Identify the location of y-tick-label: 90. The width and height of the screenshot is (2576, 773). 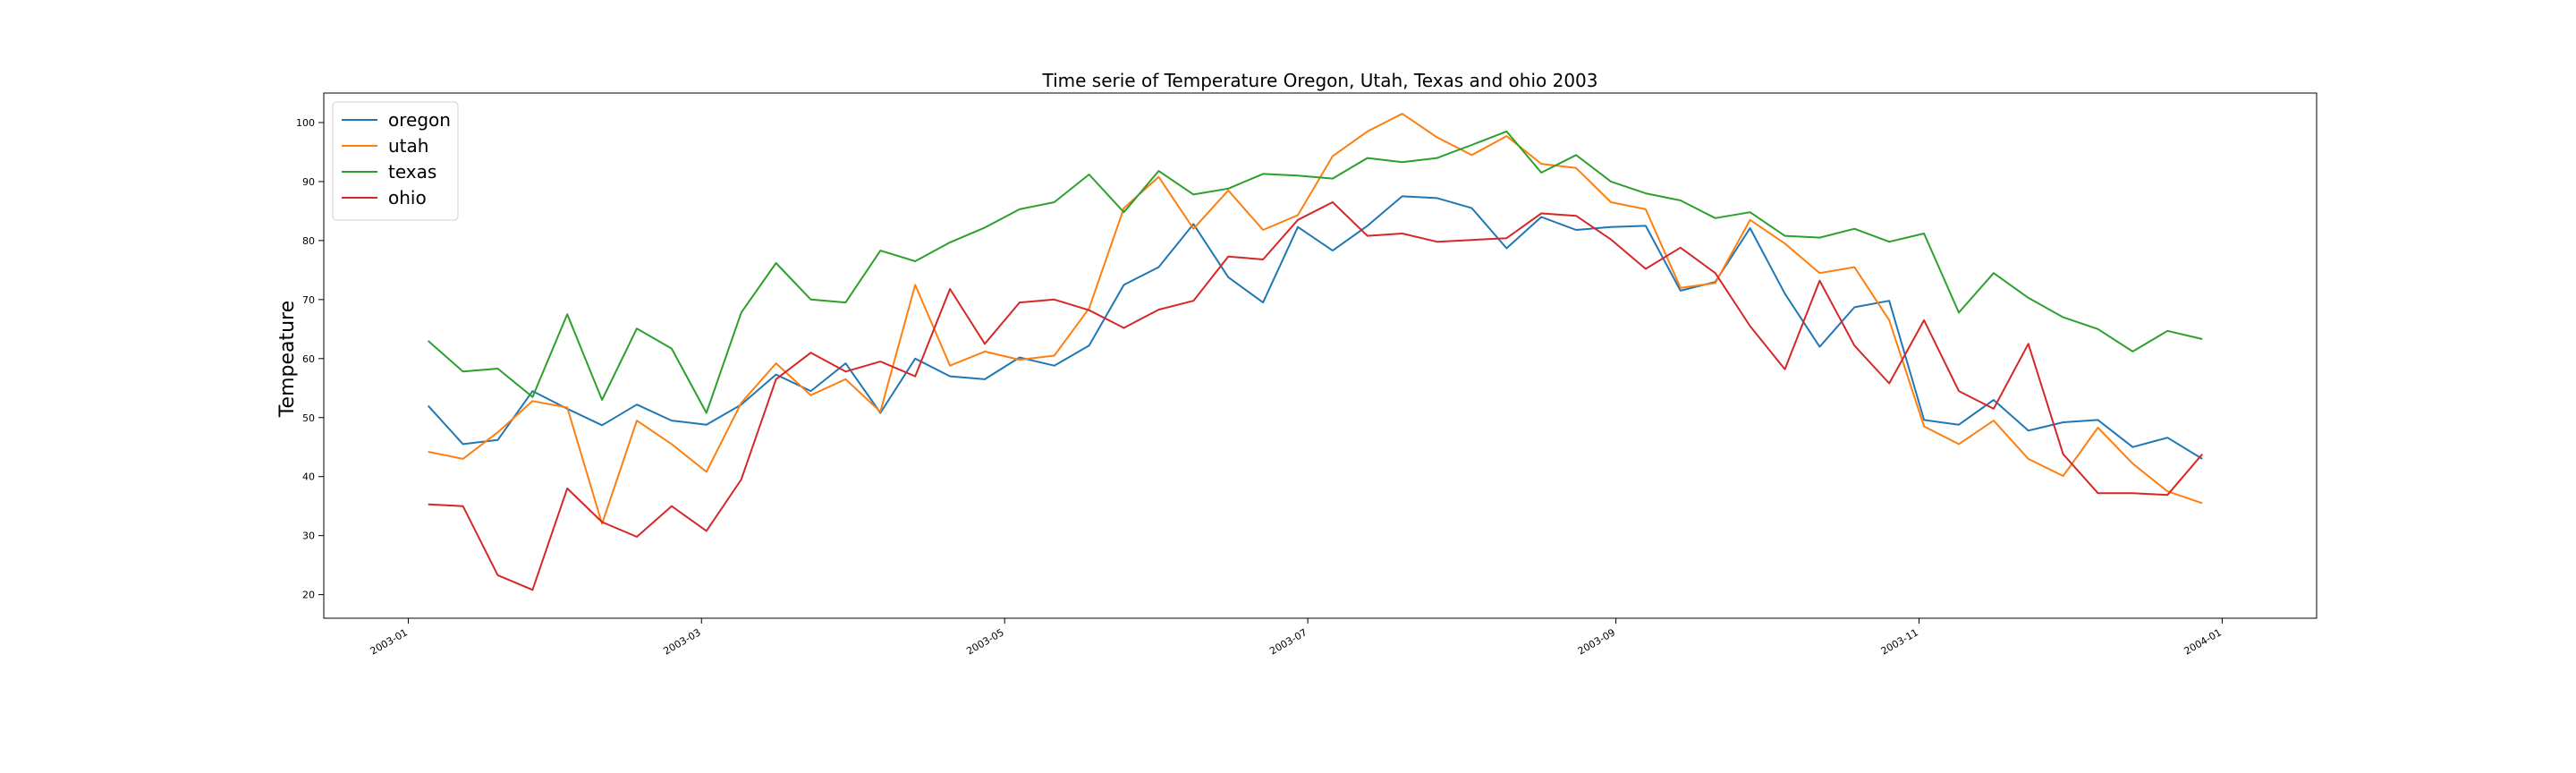
(308, 182).